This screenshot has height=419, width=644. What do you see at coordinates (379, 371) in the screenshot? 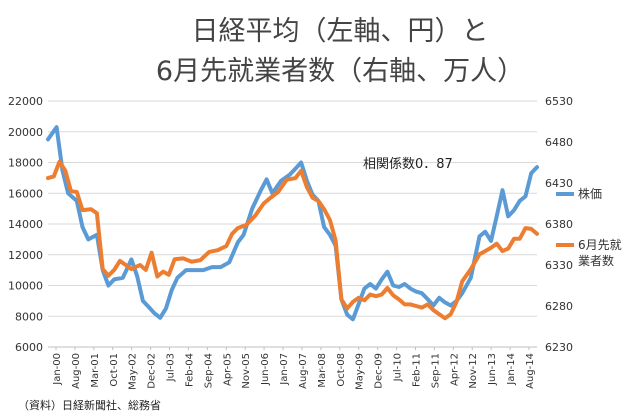
I see `x-tick-label: Dec-09` at bounding box center [379, 371].